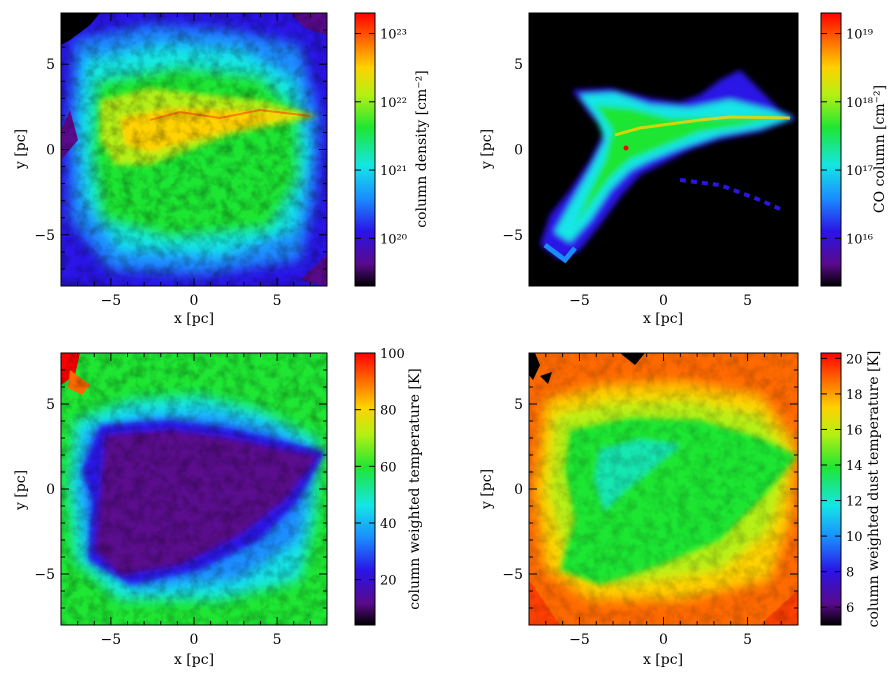 This screenshot has width=895, height=687. What do you see at coordinates (194, 660) in the screenshot?
I see `gas-temperature-xlabel: x [pc]` at bounding box center [194, 660].